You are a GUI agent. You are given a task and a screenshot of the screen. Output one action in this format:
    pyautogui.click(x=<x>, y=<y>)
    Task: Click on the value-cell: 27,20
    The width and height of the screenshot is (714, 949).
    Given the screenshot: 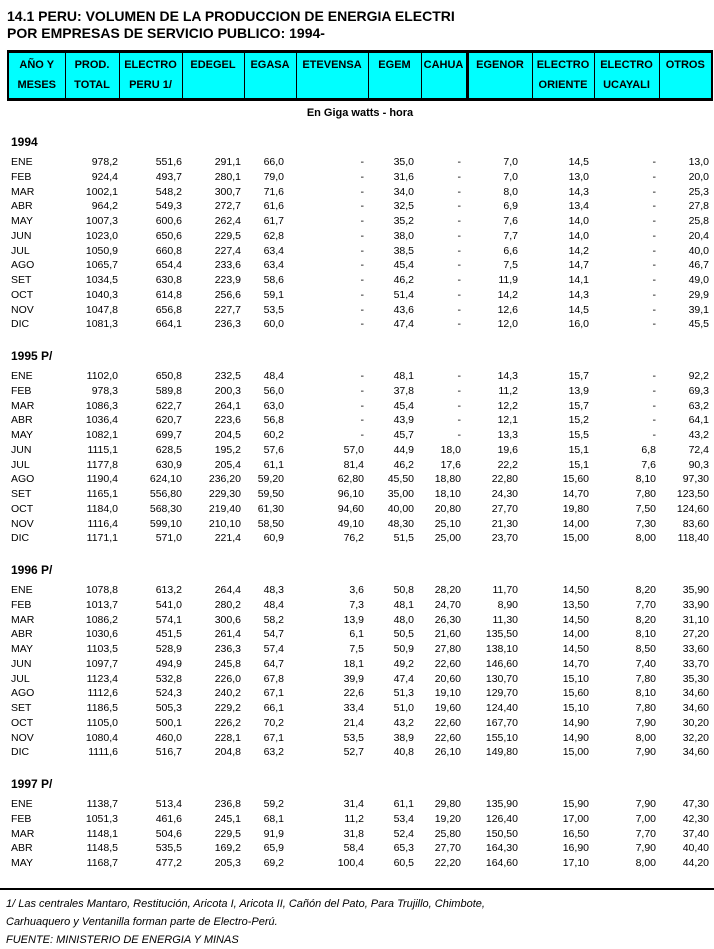 What is the action you would take?
    pyautogui.click(x=695, y=634)
    